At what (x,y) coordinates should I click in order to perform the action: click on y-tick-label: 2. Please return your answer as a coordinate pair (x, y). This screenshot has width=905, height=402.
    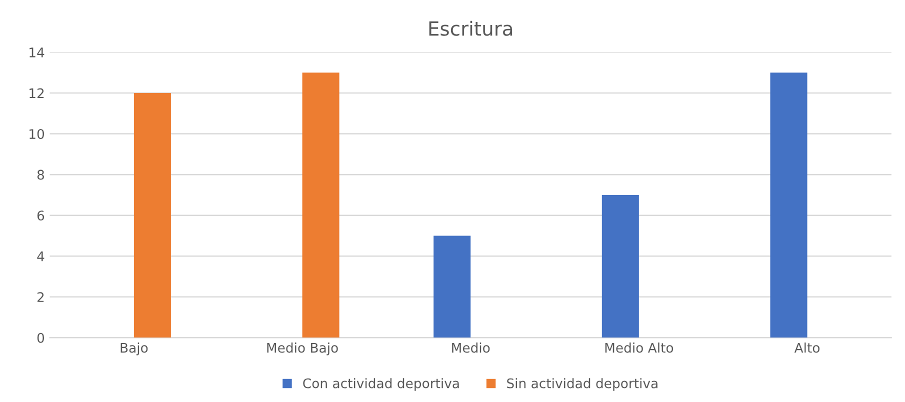
    Looking at the image, I should click on (40, 297).